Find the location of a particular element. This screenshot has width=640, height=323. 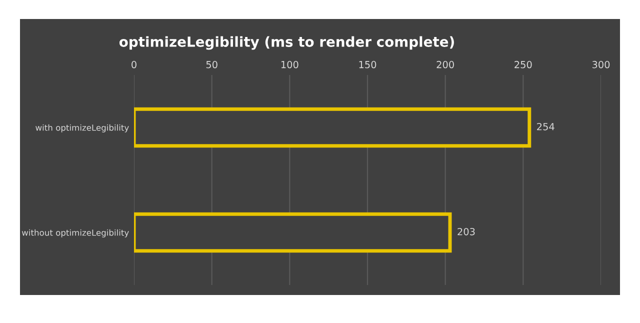

x-tick-label: 100 is located at coordinates (289, 64).